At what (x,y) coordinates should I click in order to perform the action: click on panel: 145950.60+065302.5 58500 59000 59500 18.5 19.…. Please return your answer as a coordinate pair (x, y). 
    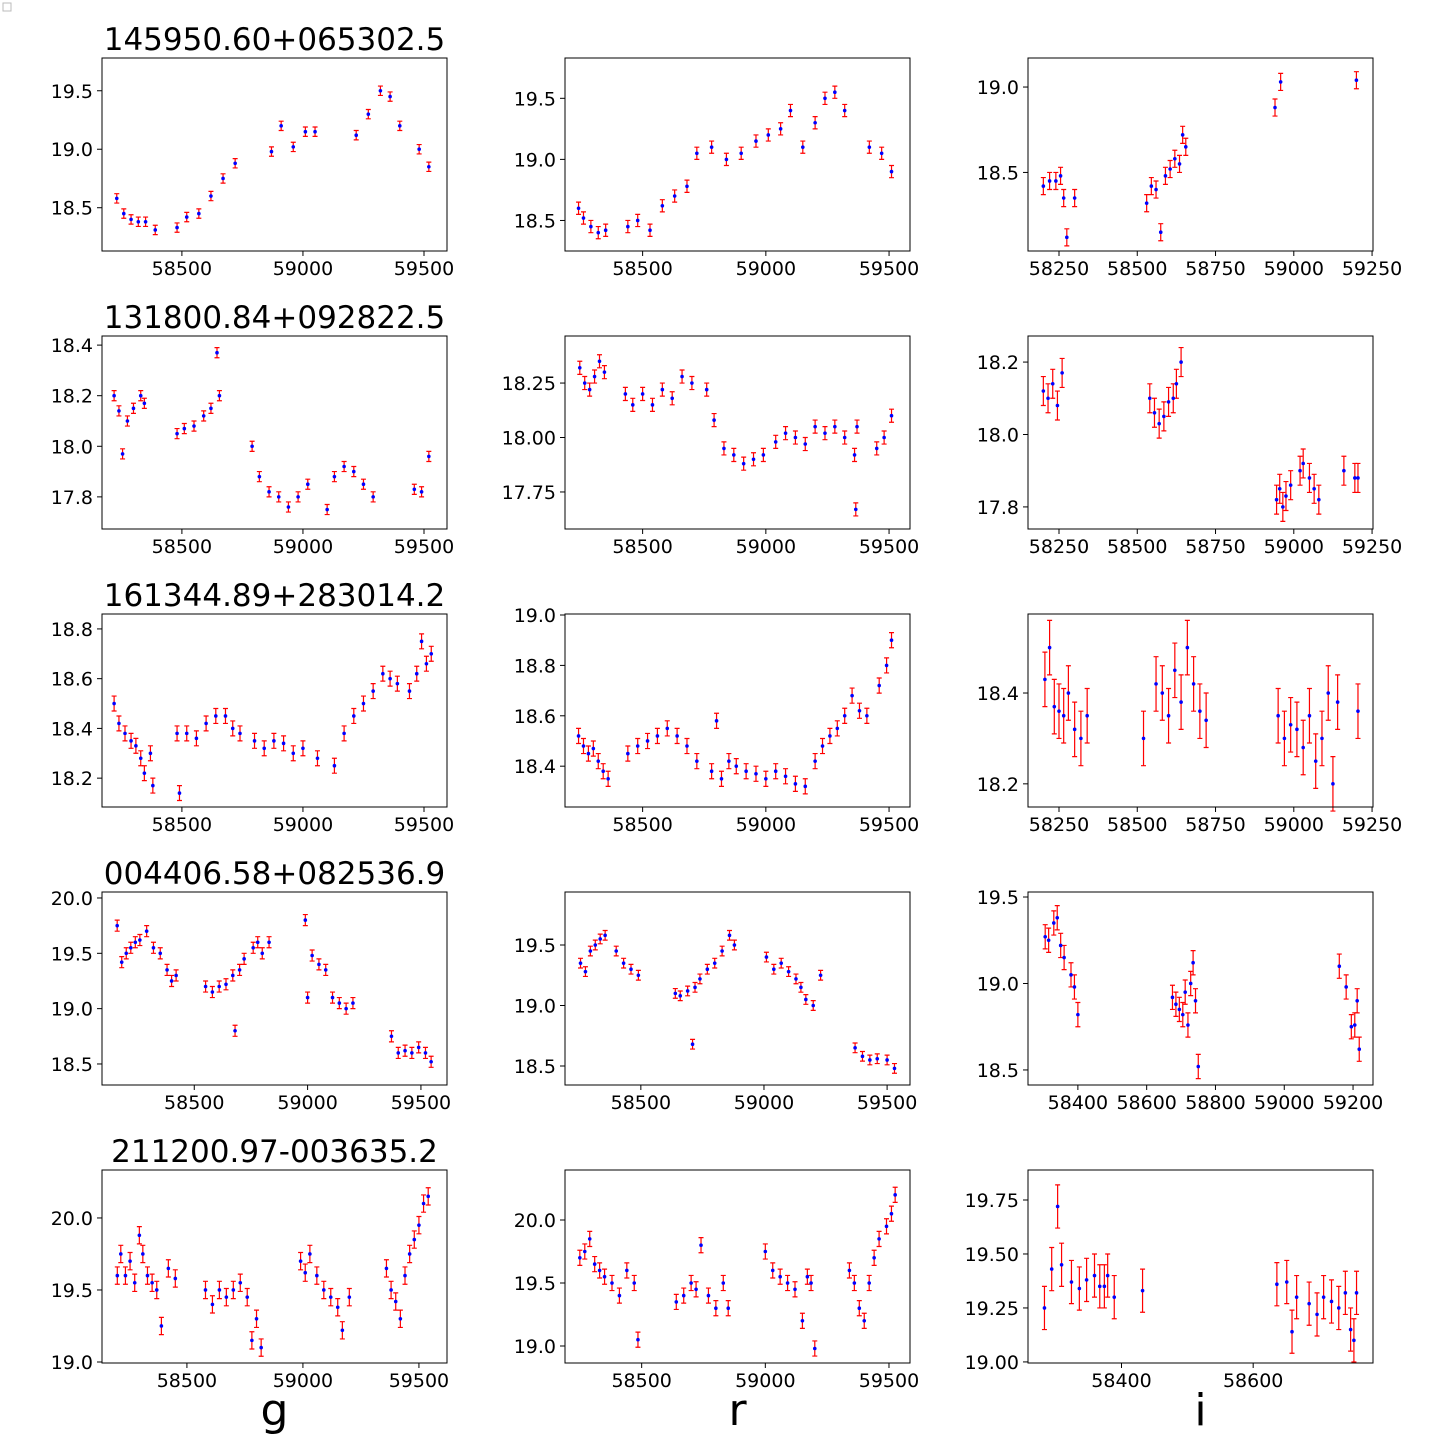
    Looking at the image, I should click on (253, 151).